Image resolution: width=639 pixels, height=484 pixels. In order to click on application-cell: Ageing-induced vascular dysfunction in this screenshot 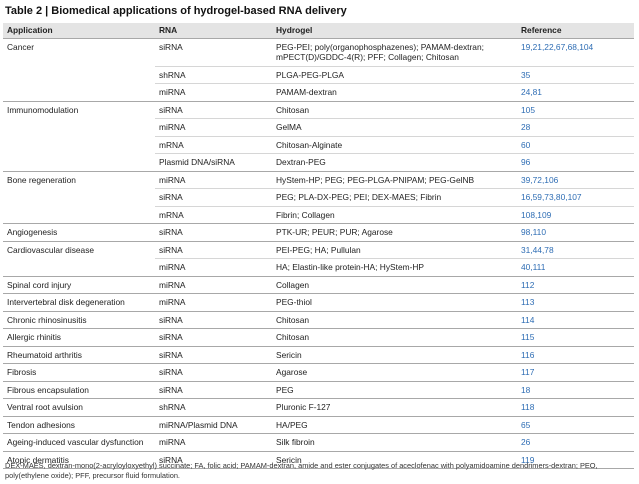, I will do `click(79, 442)`.